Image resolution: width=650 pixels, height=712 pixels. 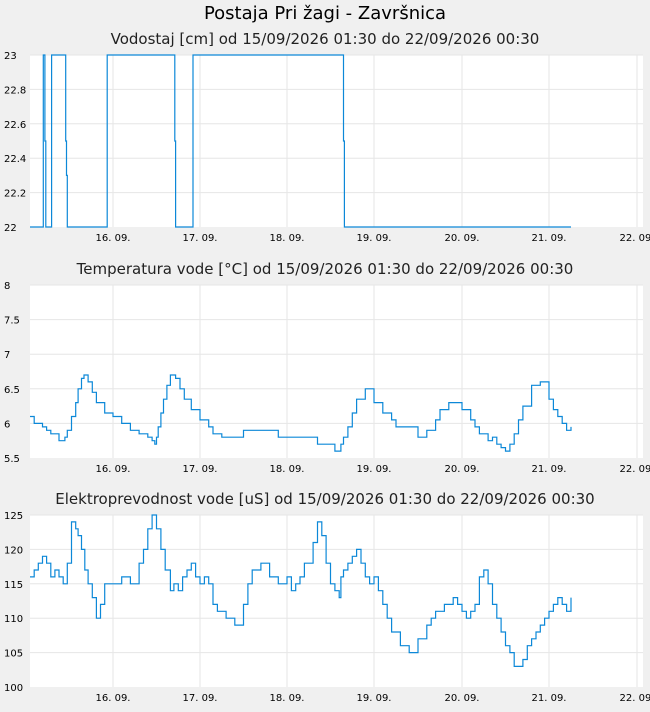 What do you see at coordinates (12, 321) in the screenshot?
I see `y-tick-label: 7.5` at bounding box center [12, 321].